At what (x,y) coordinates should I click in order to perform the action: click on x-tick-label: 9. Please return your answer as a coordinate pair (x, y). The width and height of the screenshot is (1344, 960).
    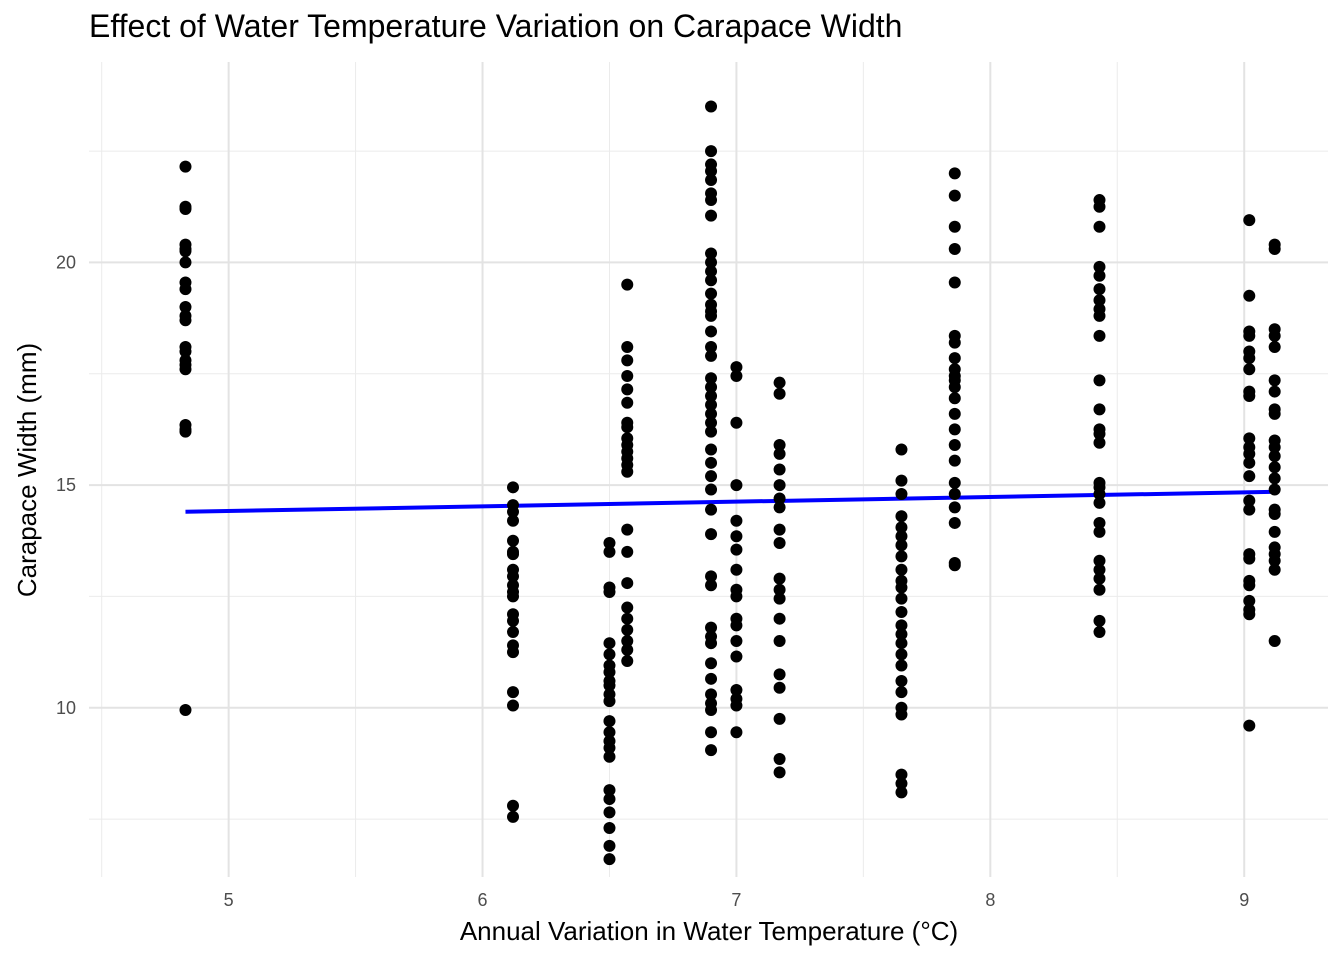
    Looking at the image, I should click on (1244, 900).